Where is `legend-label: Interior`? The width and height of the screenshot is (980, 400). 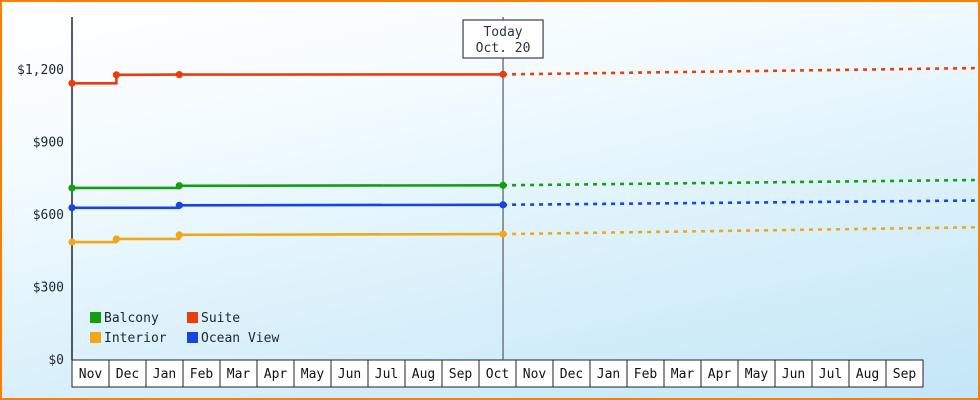
legend-label: Interior is located at coordinates (135, 338).